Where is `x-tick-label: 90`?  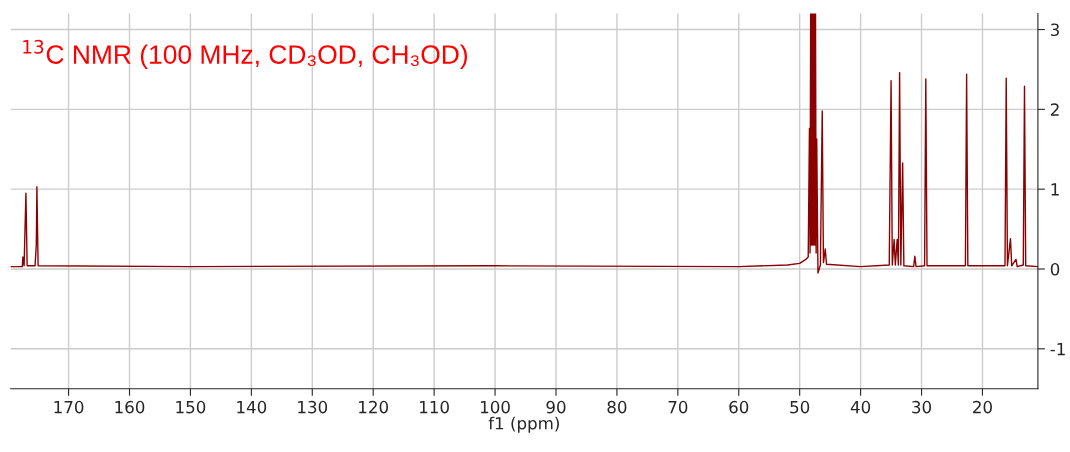
x-tick-label: 90 is located at coordinates (556, 407).